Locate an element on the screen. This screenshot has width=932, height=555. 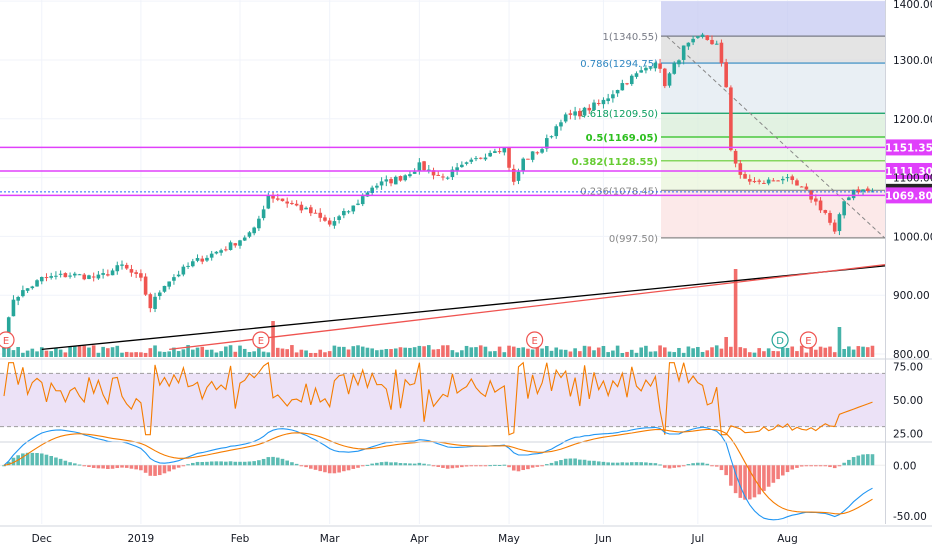
trendlines is located at coordinates (463, 307).